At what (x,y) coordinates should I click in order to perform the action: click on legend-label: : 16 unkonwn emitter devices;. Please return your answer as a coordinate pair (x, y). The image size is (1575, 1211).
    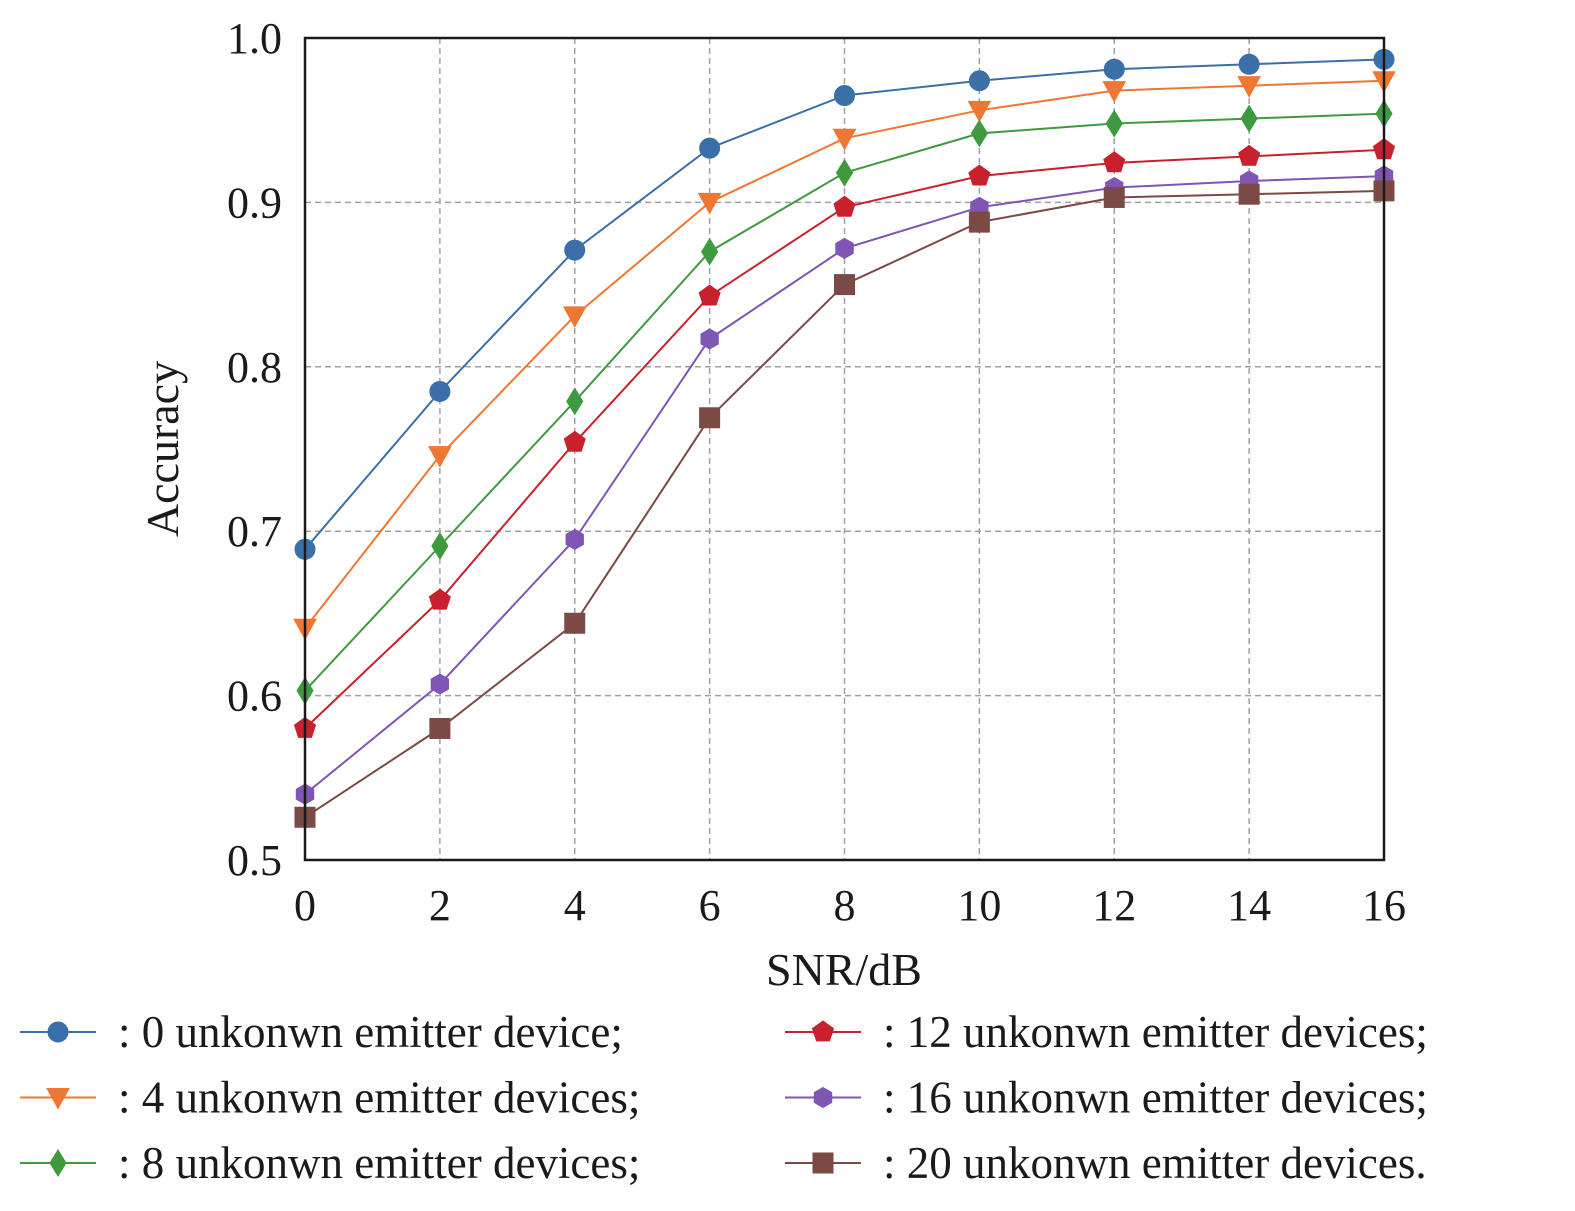
    Looking at the image, I should click on (1155, 1098).